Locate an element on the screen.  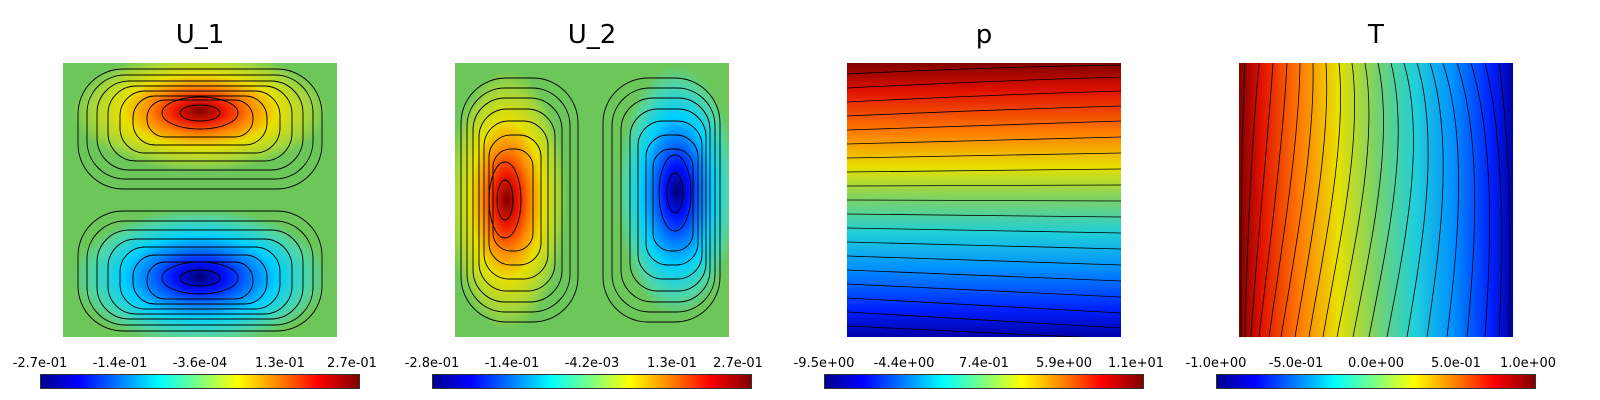
colorbar-tick: 5.0e-01 is located at coordinates (1456, 363).